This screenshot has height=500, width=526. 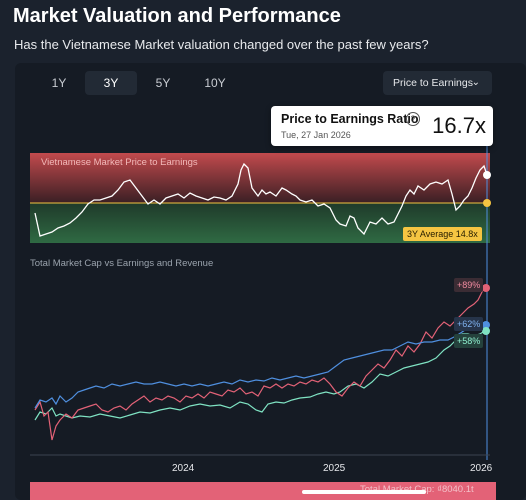 What do you see at coordinates (481, 468) in the screenshot?
I see `x-tick-2026: 2026` at bounding box center [481, 468].